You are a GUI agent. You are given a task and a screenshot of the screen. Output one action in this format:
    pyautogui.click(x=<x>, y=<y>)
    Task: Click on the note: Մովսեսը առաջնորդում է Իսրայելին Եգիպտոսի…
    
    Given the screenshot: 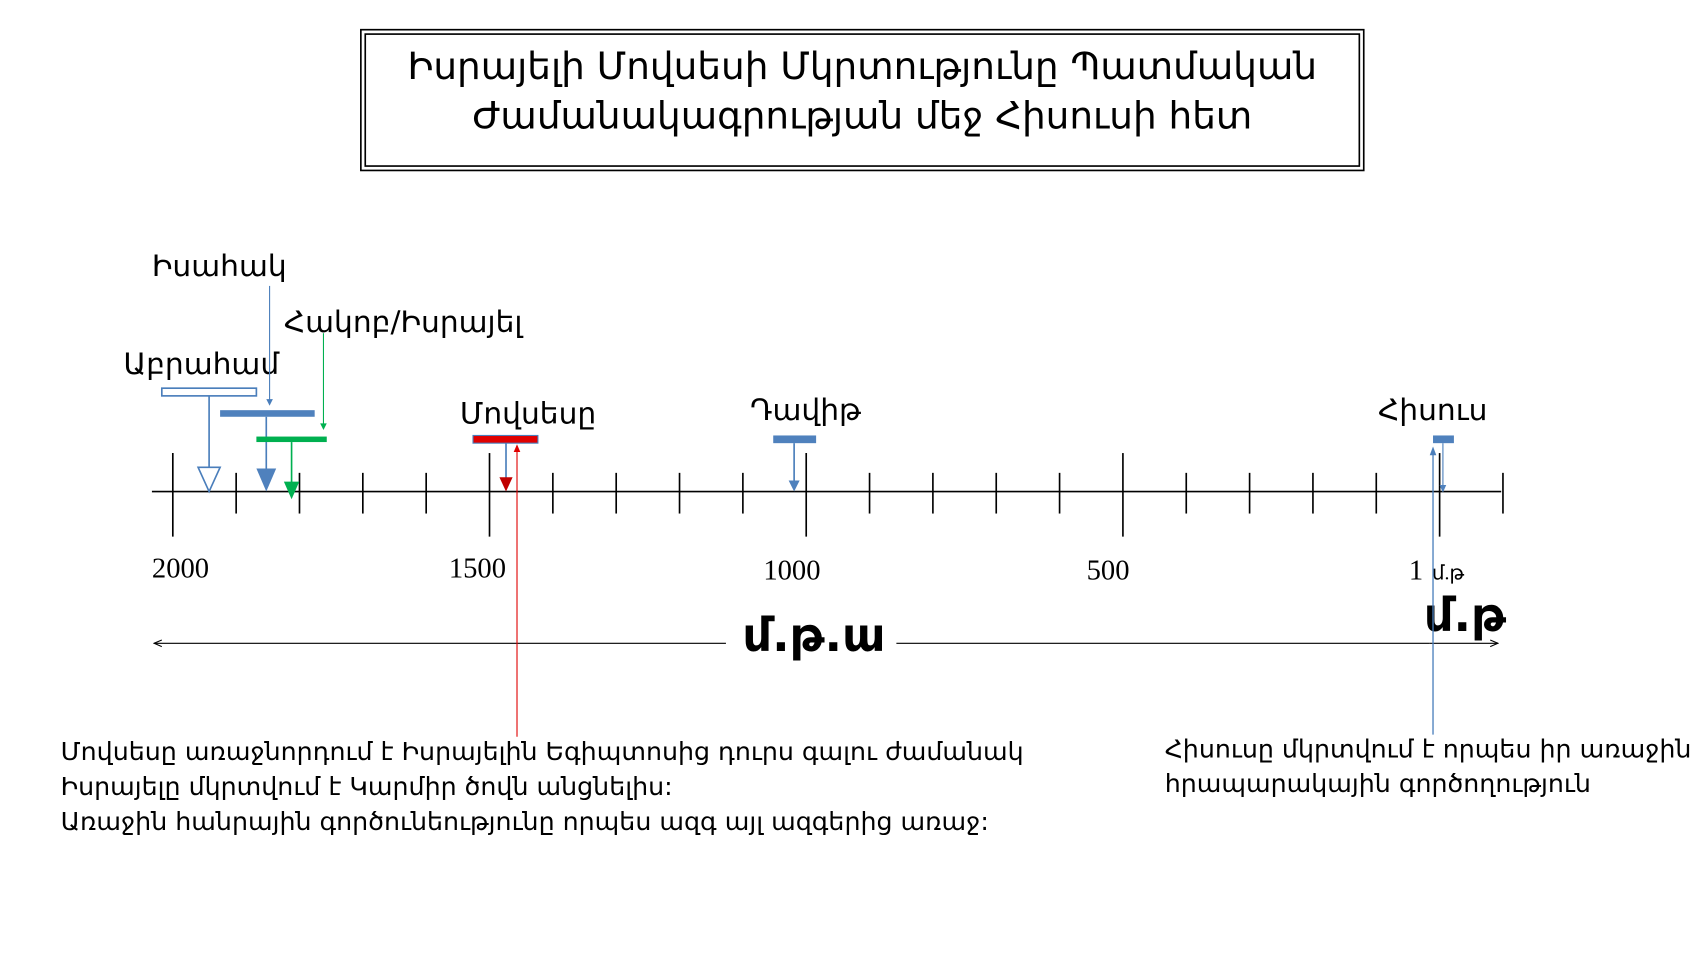 What is the action you would take?
    pyautogui.click(x=542, y=751)
    